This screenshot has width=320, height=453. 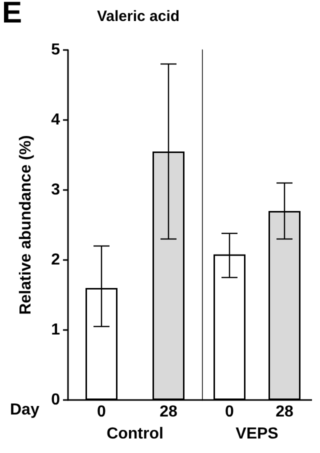 I want to click on chart-title: Valeric acid, so click(x=138, y=16).